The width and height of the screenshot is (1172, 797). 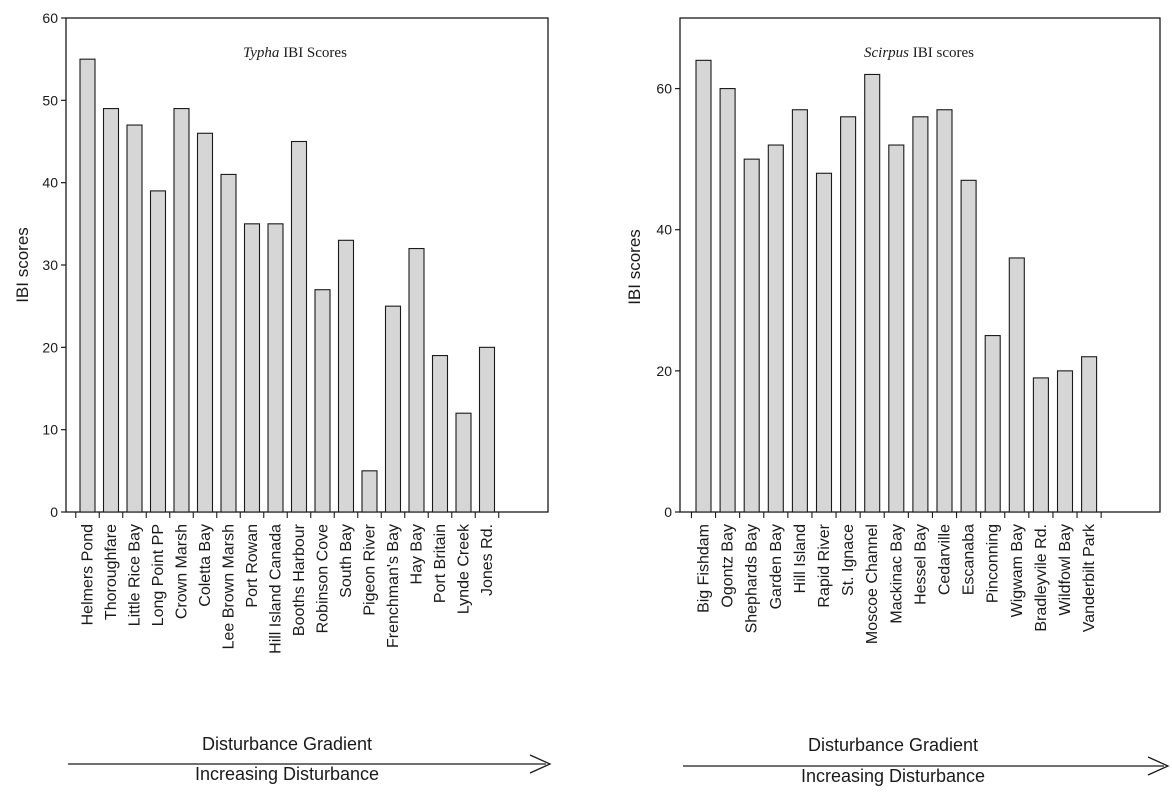 What do you see at coordinates (704, 568) in the screenshot?
I see `x-category-label: Big Fishdam` at bounding box center [704, 568].